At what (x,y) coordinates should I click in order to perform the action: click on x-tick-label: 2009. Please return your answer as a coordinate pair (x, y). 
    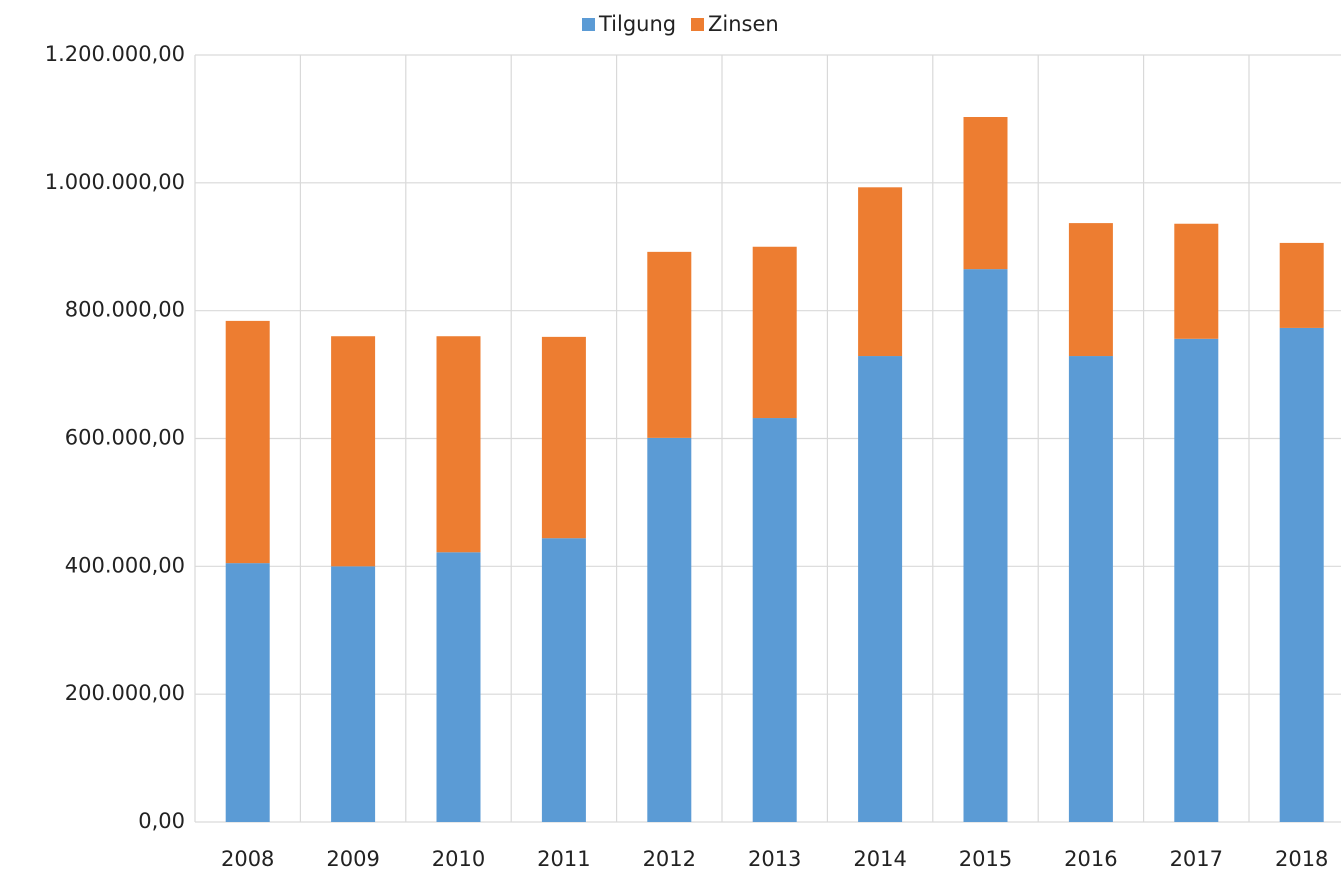
    Looking at the image, I should click on (352, 859).